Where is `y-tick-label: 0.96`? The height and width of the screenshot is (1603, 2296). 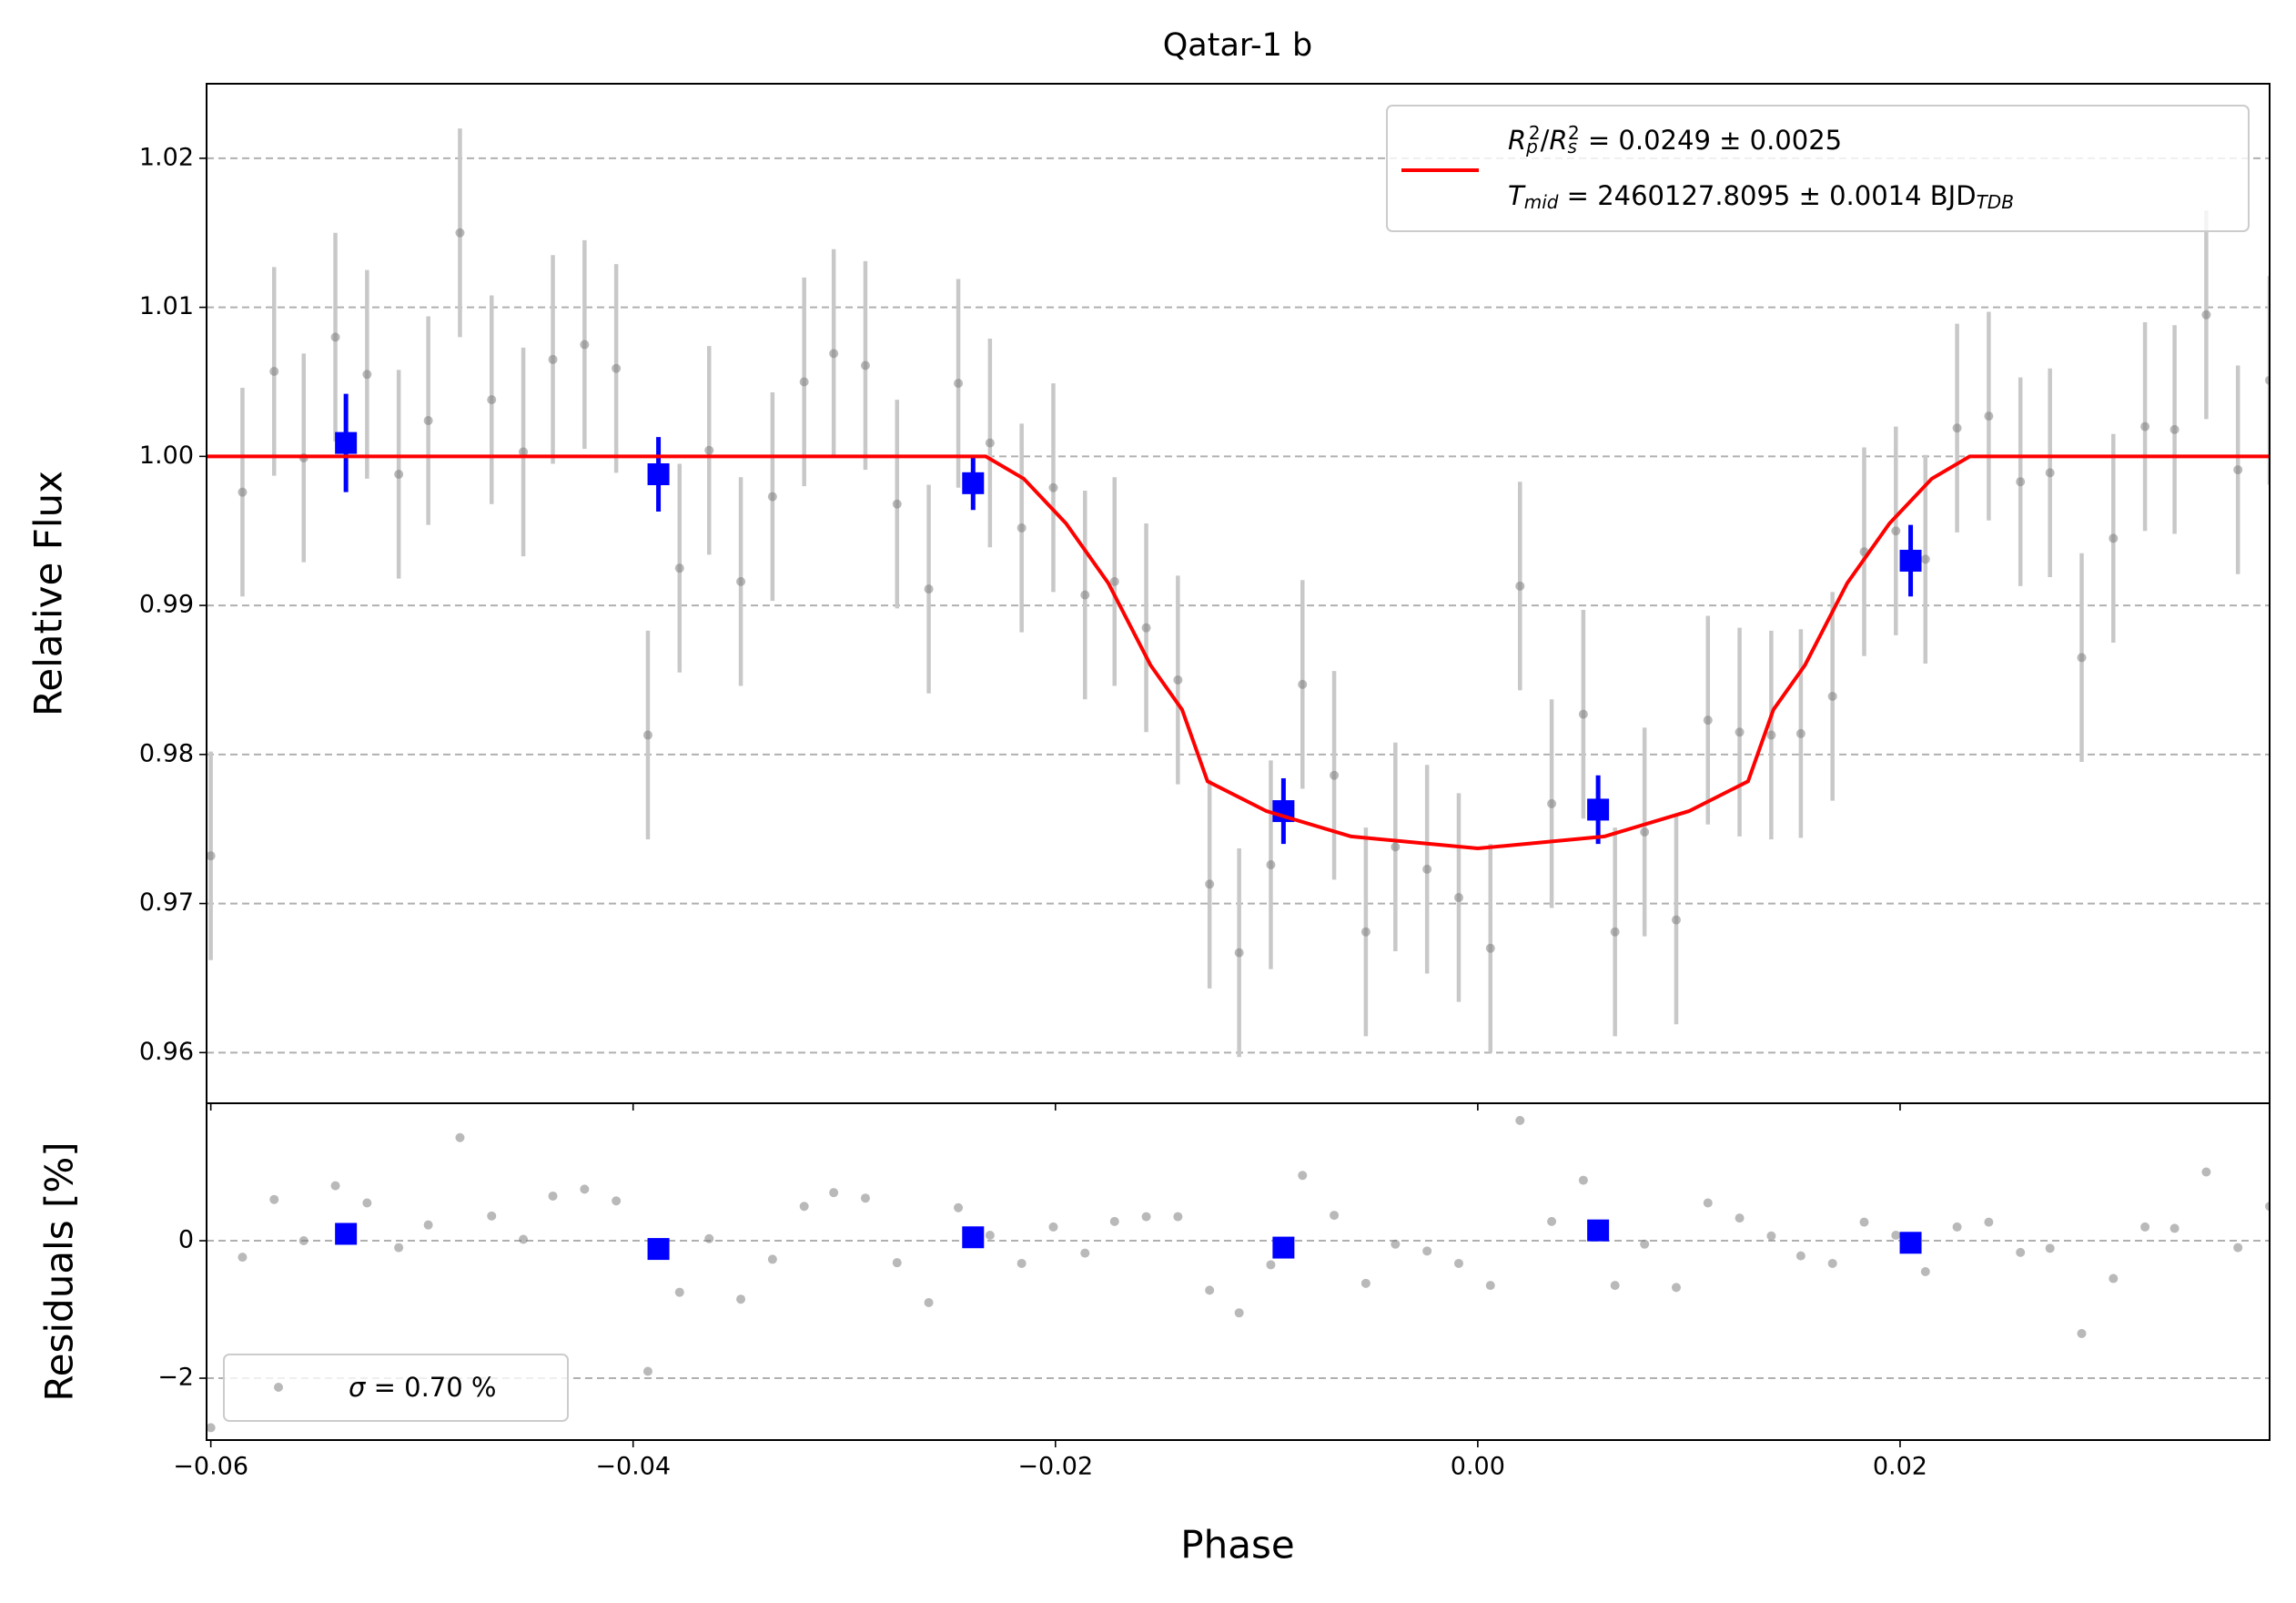 y-tick-label: 0.96 is located at coordinates (167, 1052).